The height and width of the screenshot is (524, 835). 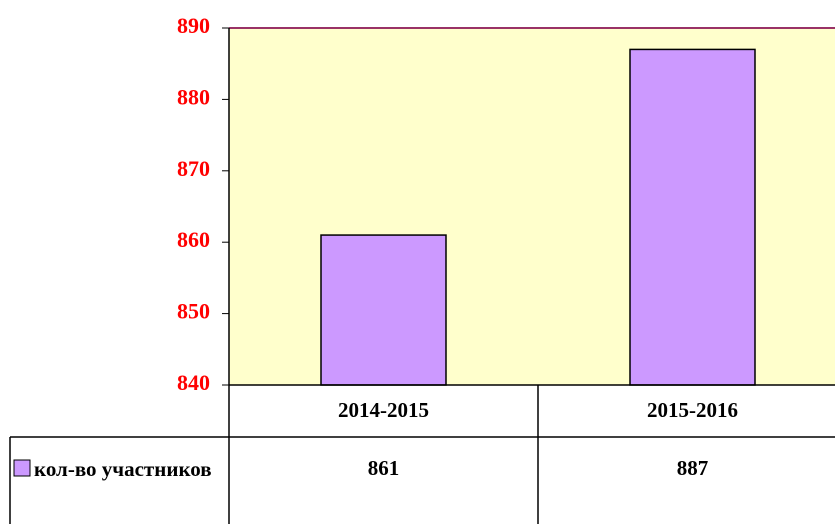 What do you see at coordinates (22, 468) in the screenshot?
I see `legend-key` at bounding box center [22, 468].